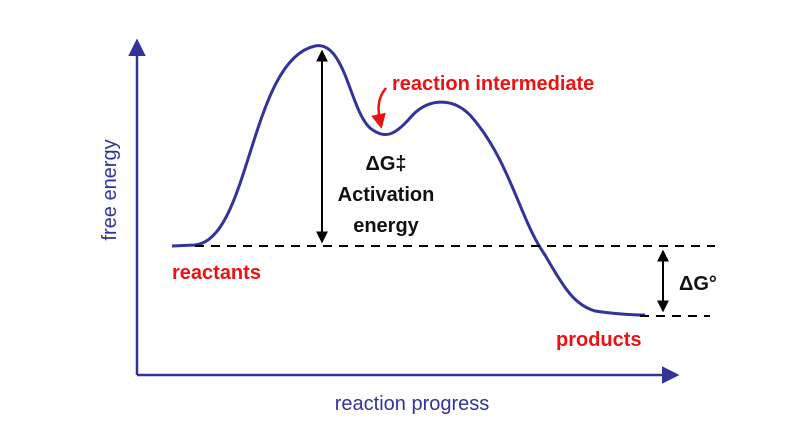  Describe the element at coordinates (385, 164) in the screenshot. I see `activation-symbol: ΔG‡` at that location.